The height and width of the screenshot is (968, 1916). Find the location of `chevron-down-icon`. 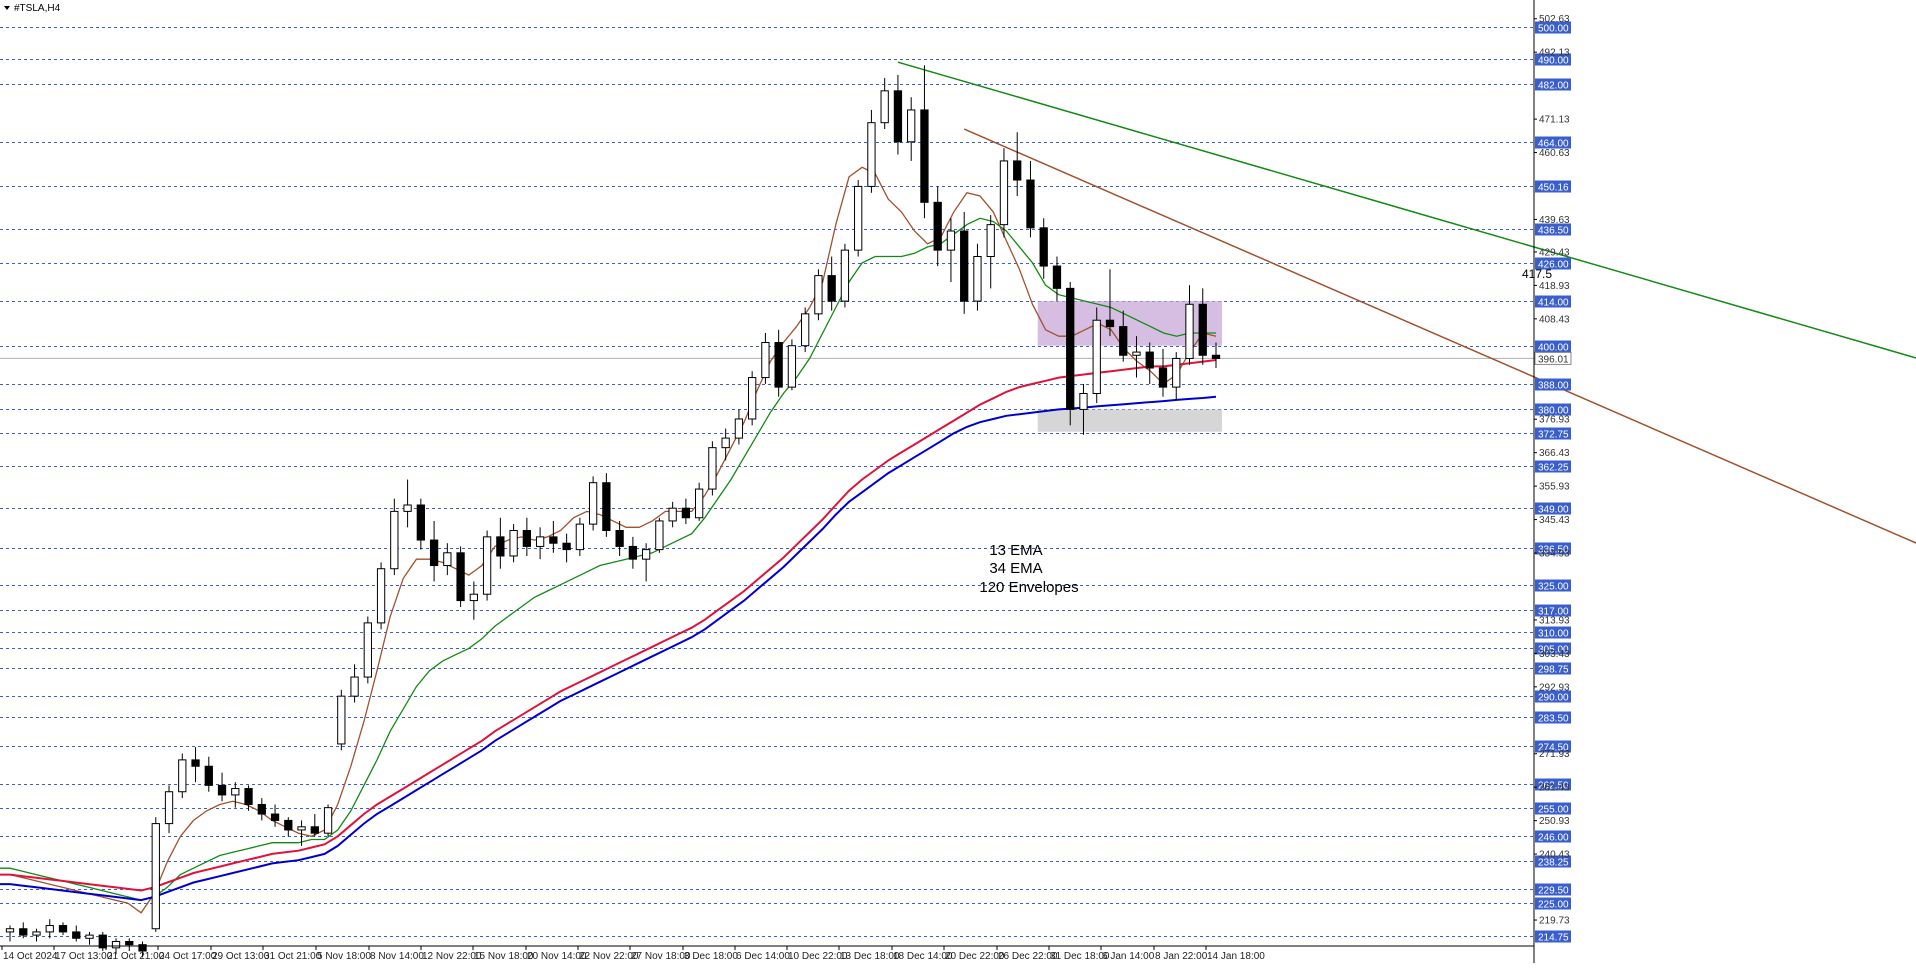

chevron-down-icon is located at coordinates (7, 8).